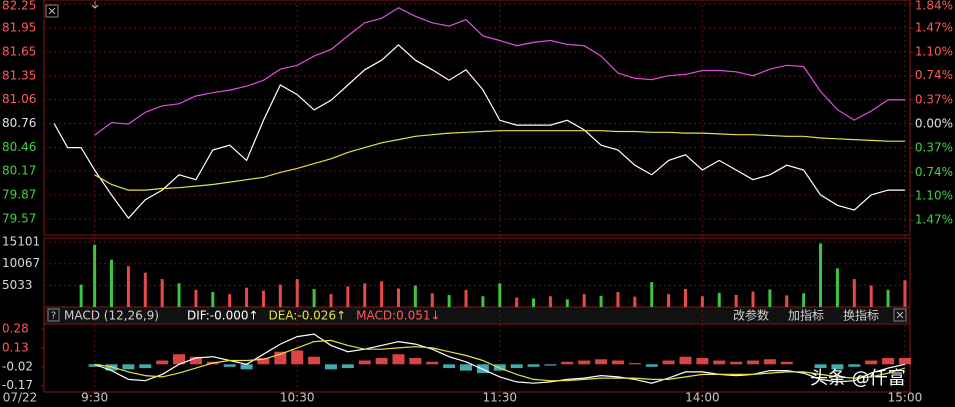  I want to click on x-tick-label: 14:00, so click(702, 398).